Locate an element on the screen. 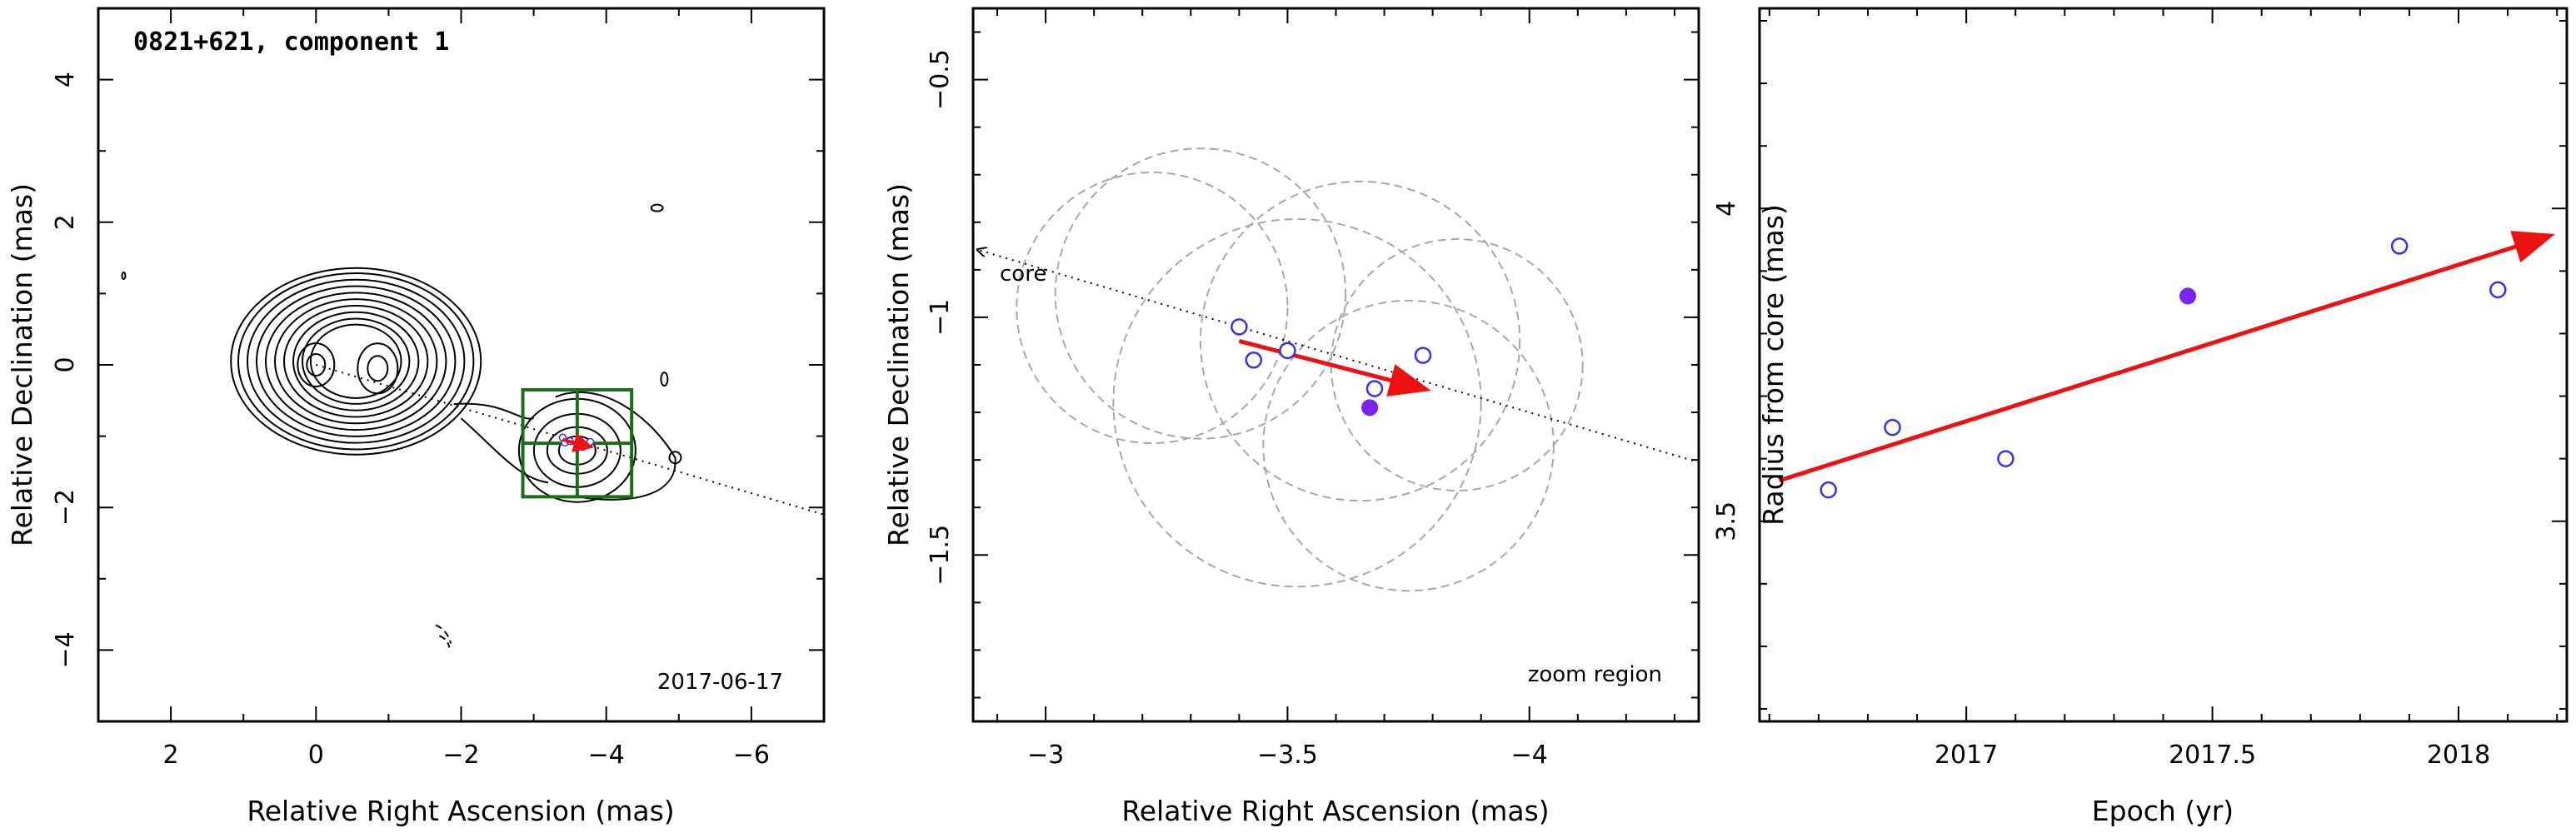 This screenshot has width=2576, height=833. x-tick-label: −2 is located at coordinates (460, 755).